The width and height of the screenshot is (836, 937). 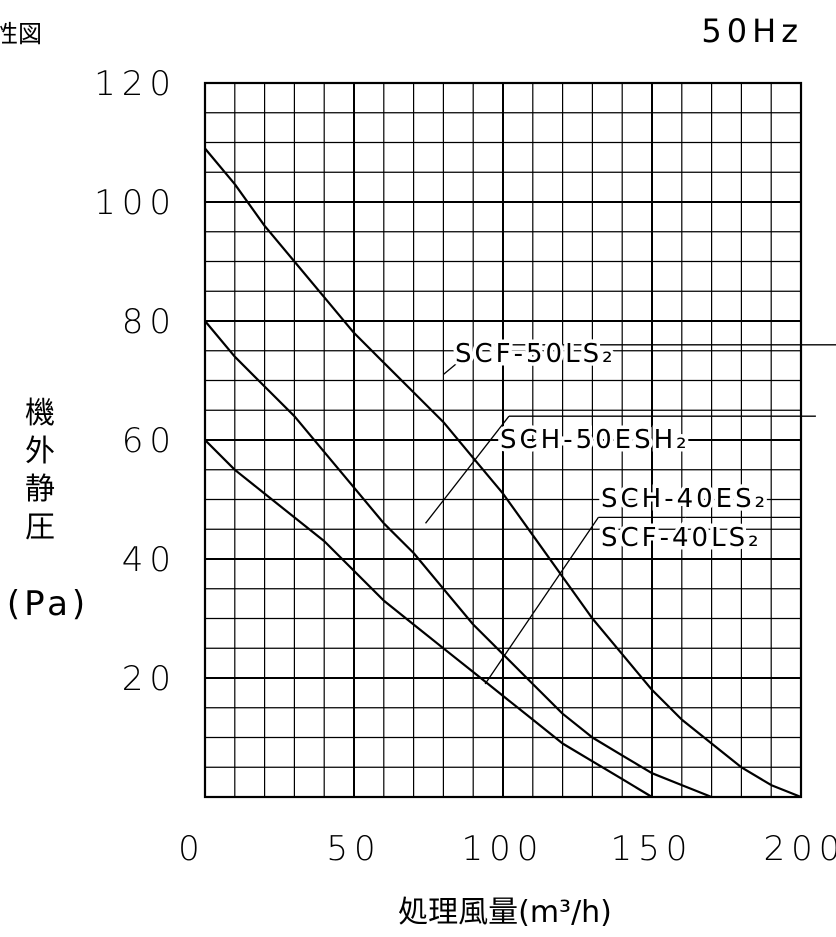 What do you see at coordinates (353, 849) in the screenshot?
I see `x-tick-label: 50` at bounding box center [353, 849].